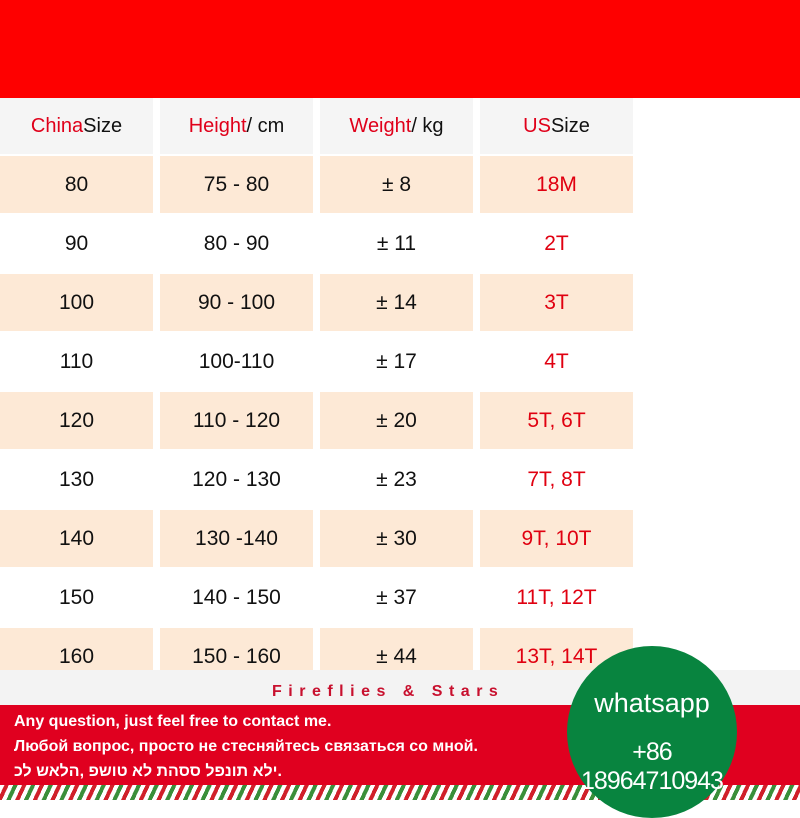 The image size is (800, 818). What do you see at coordinates (556, 538) in the screenshot?
I see `cell-us-size: 9T, 10T` at bounding box center [556, 538].